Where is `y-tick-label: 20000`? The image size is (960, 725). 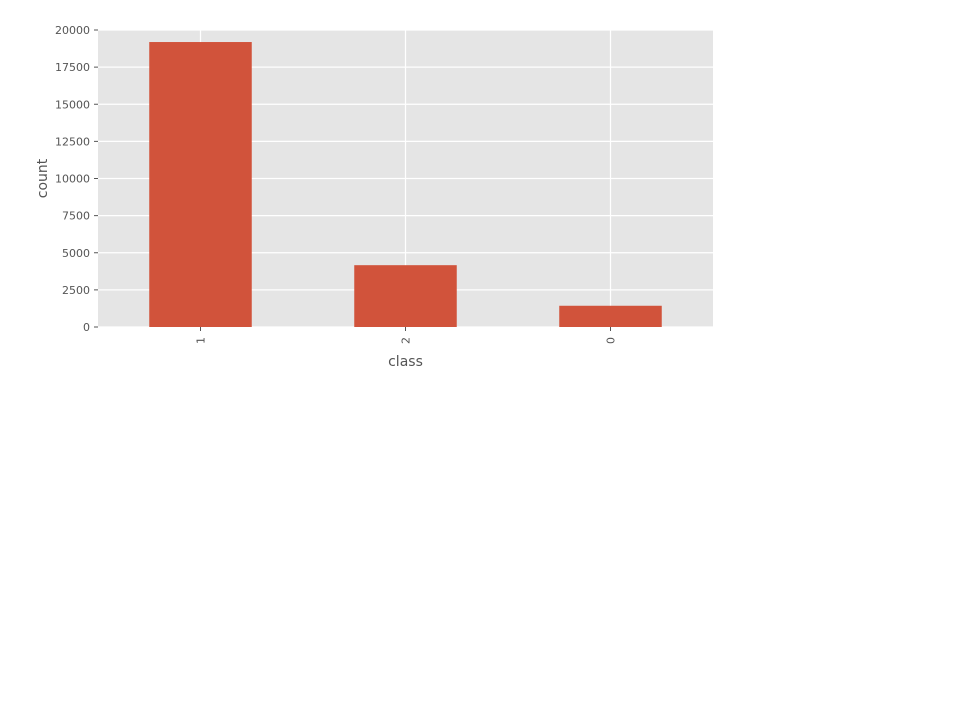 y-tick-label: 20000 is located at coordinates (72, 30).